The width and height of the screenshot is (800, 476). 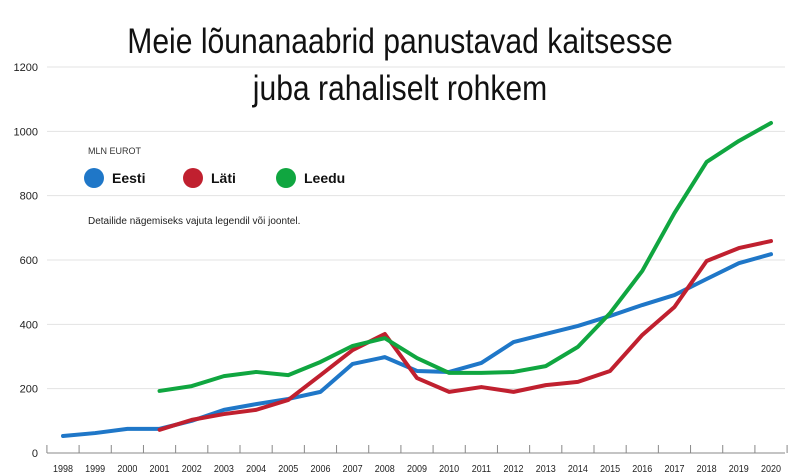 I want to click on title-line-1: Meie lõunanaabrid panustavad kaitsesse, so click(x=400, y=41).